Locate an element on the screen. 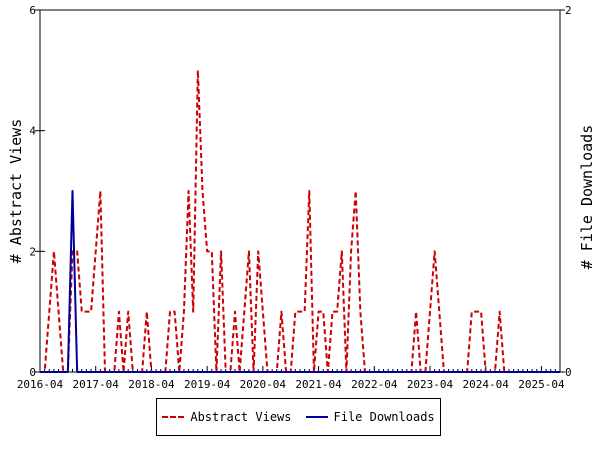  x-tick-label: 2019-04 is located at coordinates (207, 384).